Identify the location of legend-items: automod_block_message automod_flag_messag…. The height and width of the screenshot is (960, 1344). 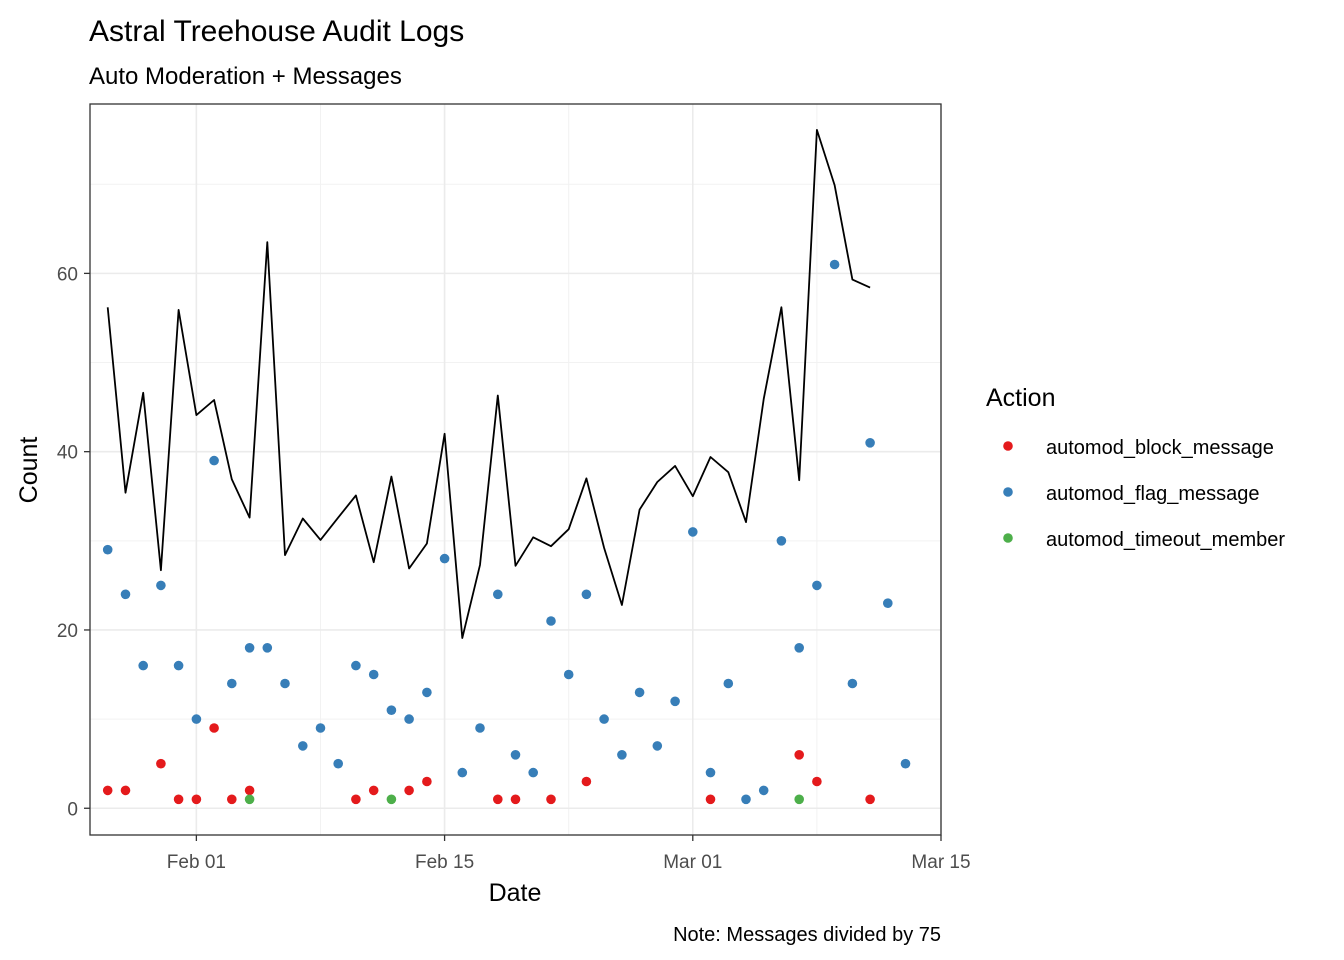
(1144, 494).